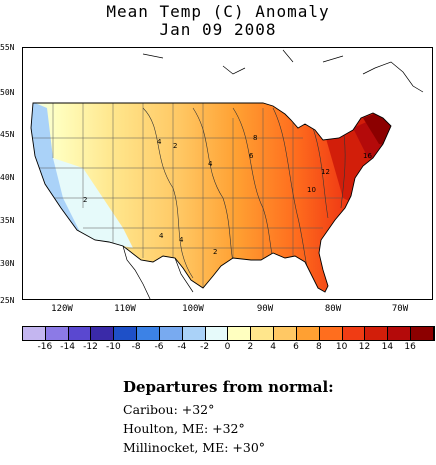 Image resolution: width=436 pixels, height=465 pixels. I want to click on note-line: Houlton, ME: +32°, so click(184, 428).